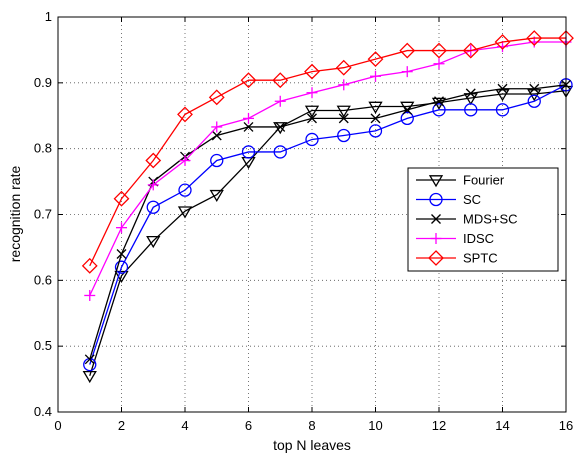 The image size is (577, 457). Describe the element at coordinates (43, 148) in the screenshot. I see `y-tick-label: 0.8` at that location.